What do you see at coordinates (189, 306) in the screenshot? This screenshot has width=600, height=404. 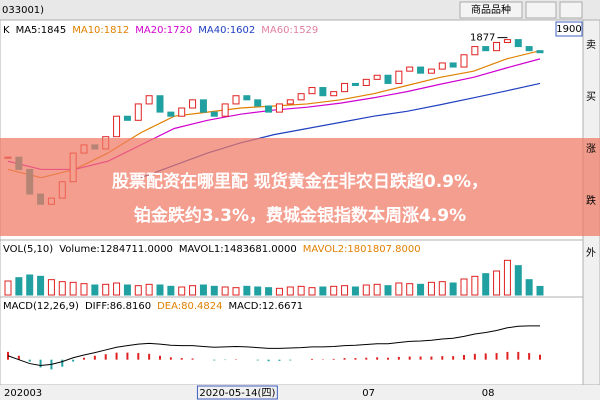 I see `legend-item: DEA:80.4824` at bounding box center [189, 306].